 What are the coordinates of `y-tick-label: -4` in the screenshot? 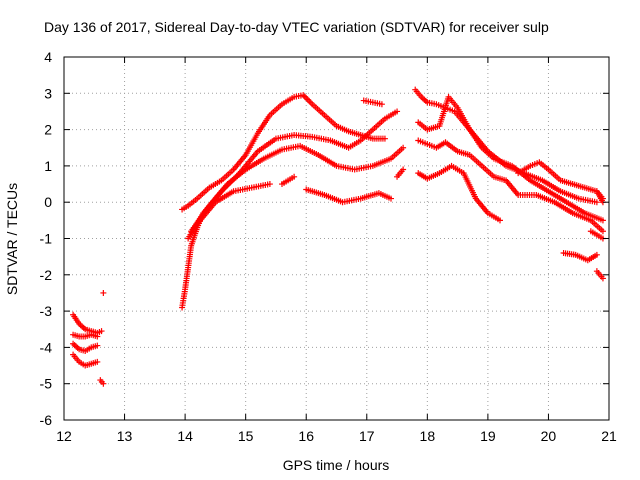 It's located at (46, 347).